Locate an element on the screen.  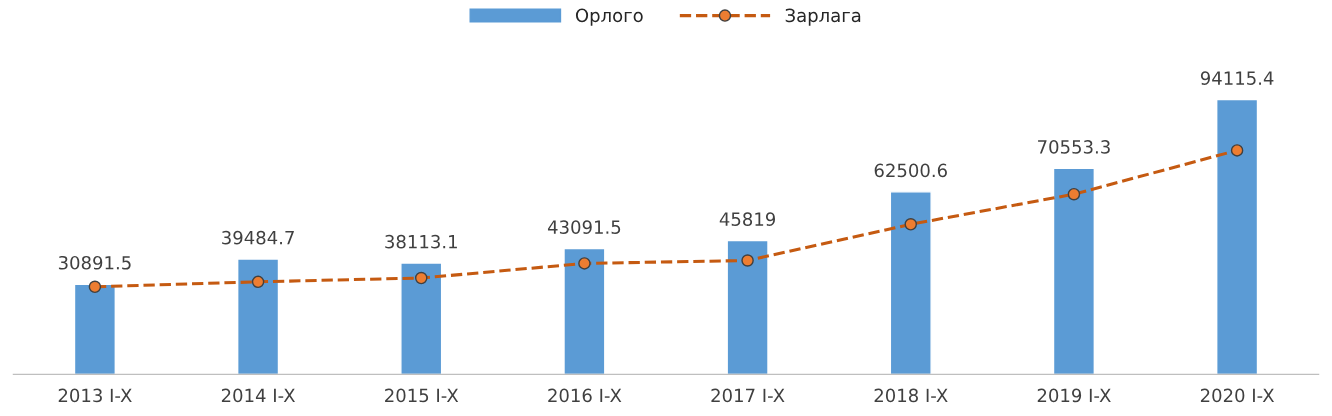
x-tick-label: 2013 I-X is located at coordinates (95, 395).